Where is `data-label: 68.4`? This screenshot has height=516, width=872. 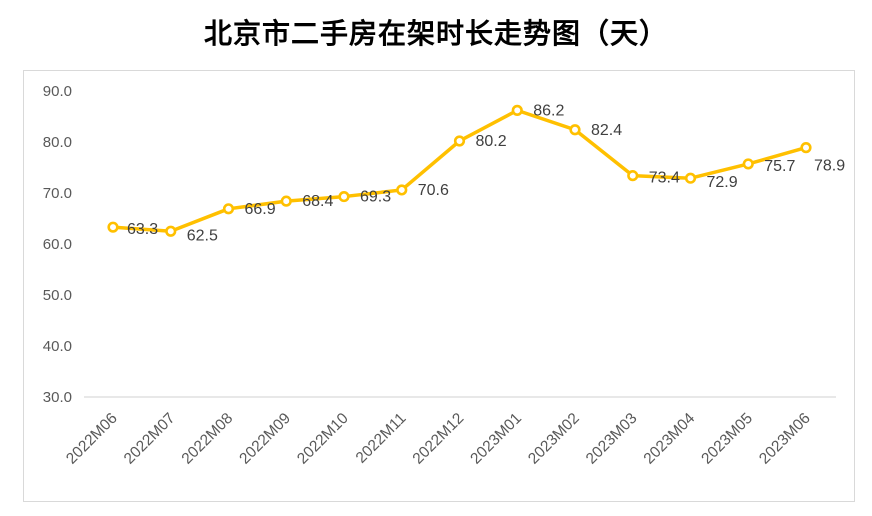
data-label: 68.4 is located at coordinates (317, 201).